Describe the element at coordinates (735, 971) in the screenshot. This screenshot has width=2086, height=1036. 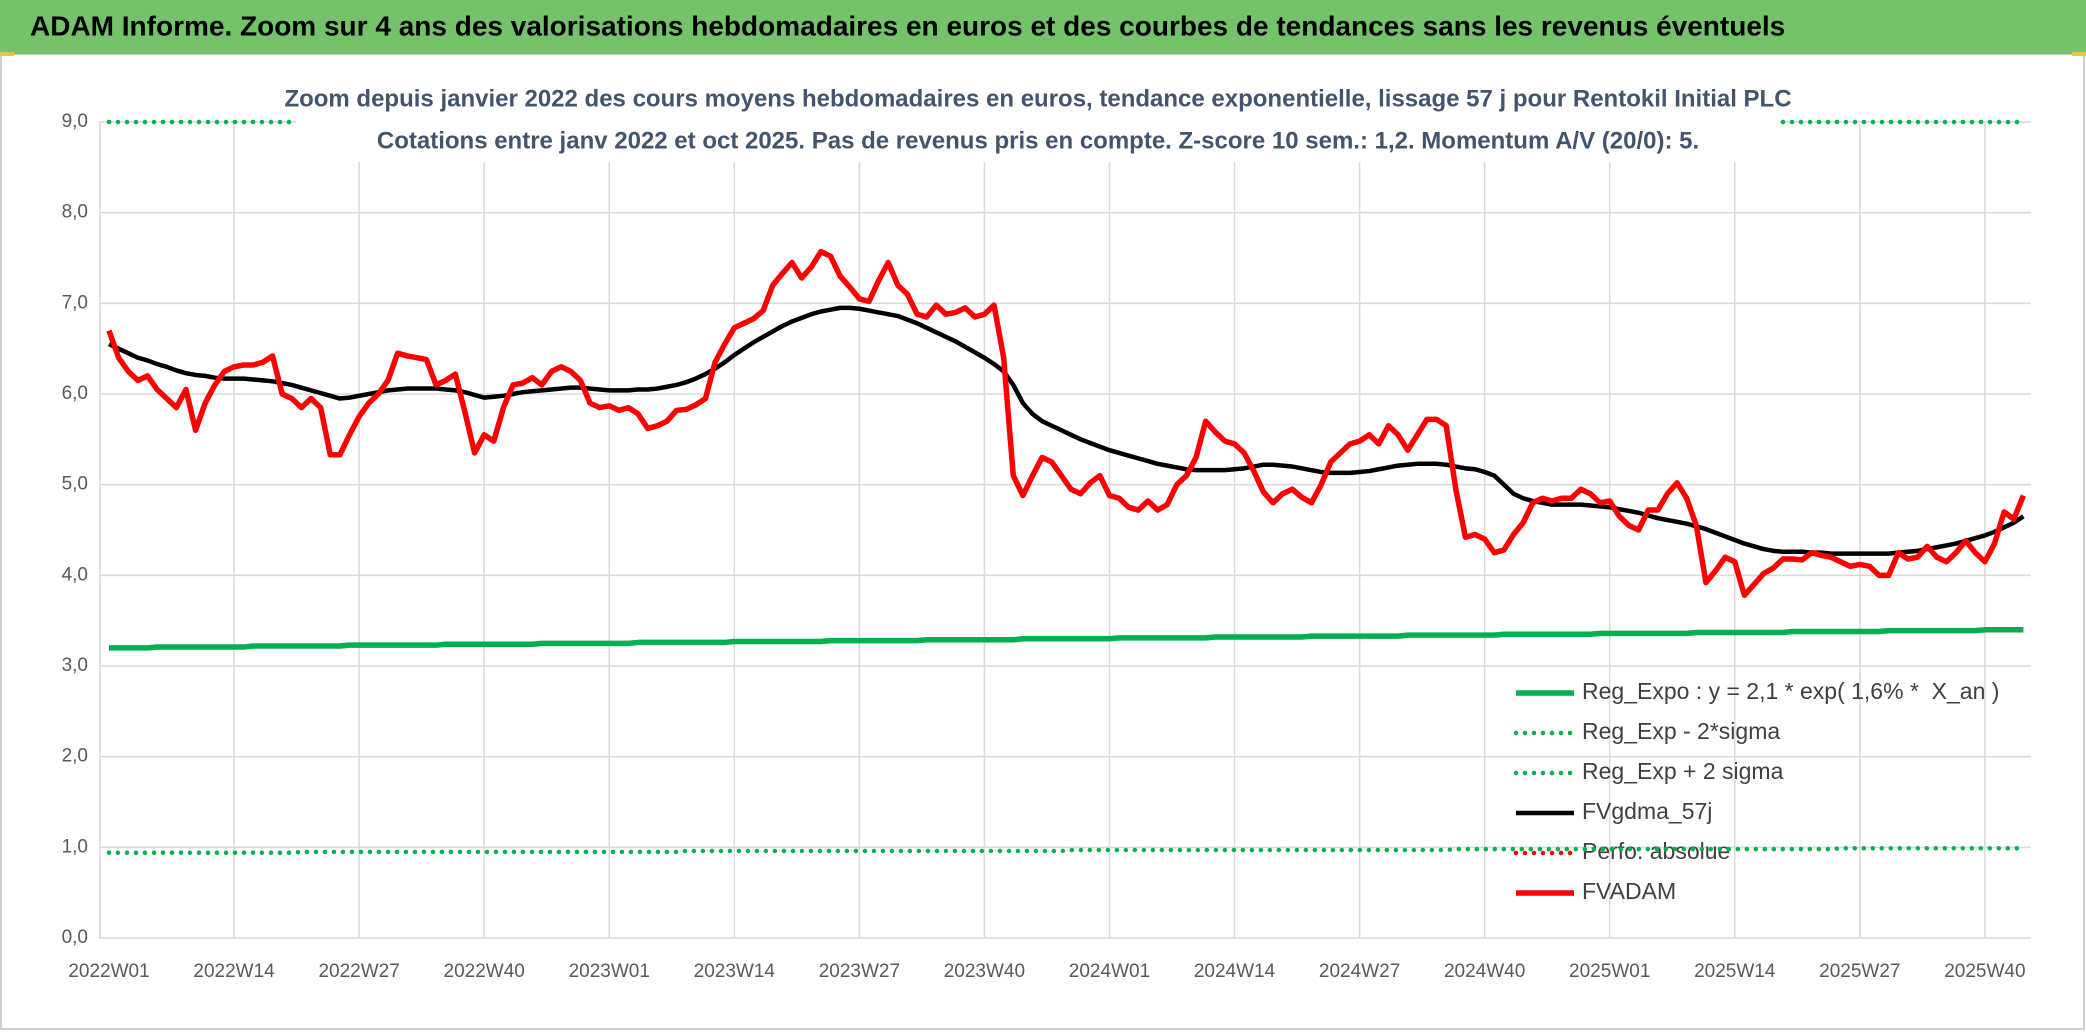
I see `x-tick-label: 2023W14` at that location.